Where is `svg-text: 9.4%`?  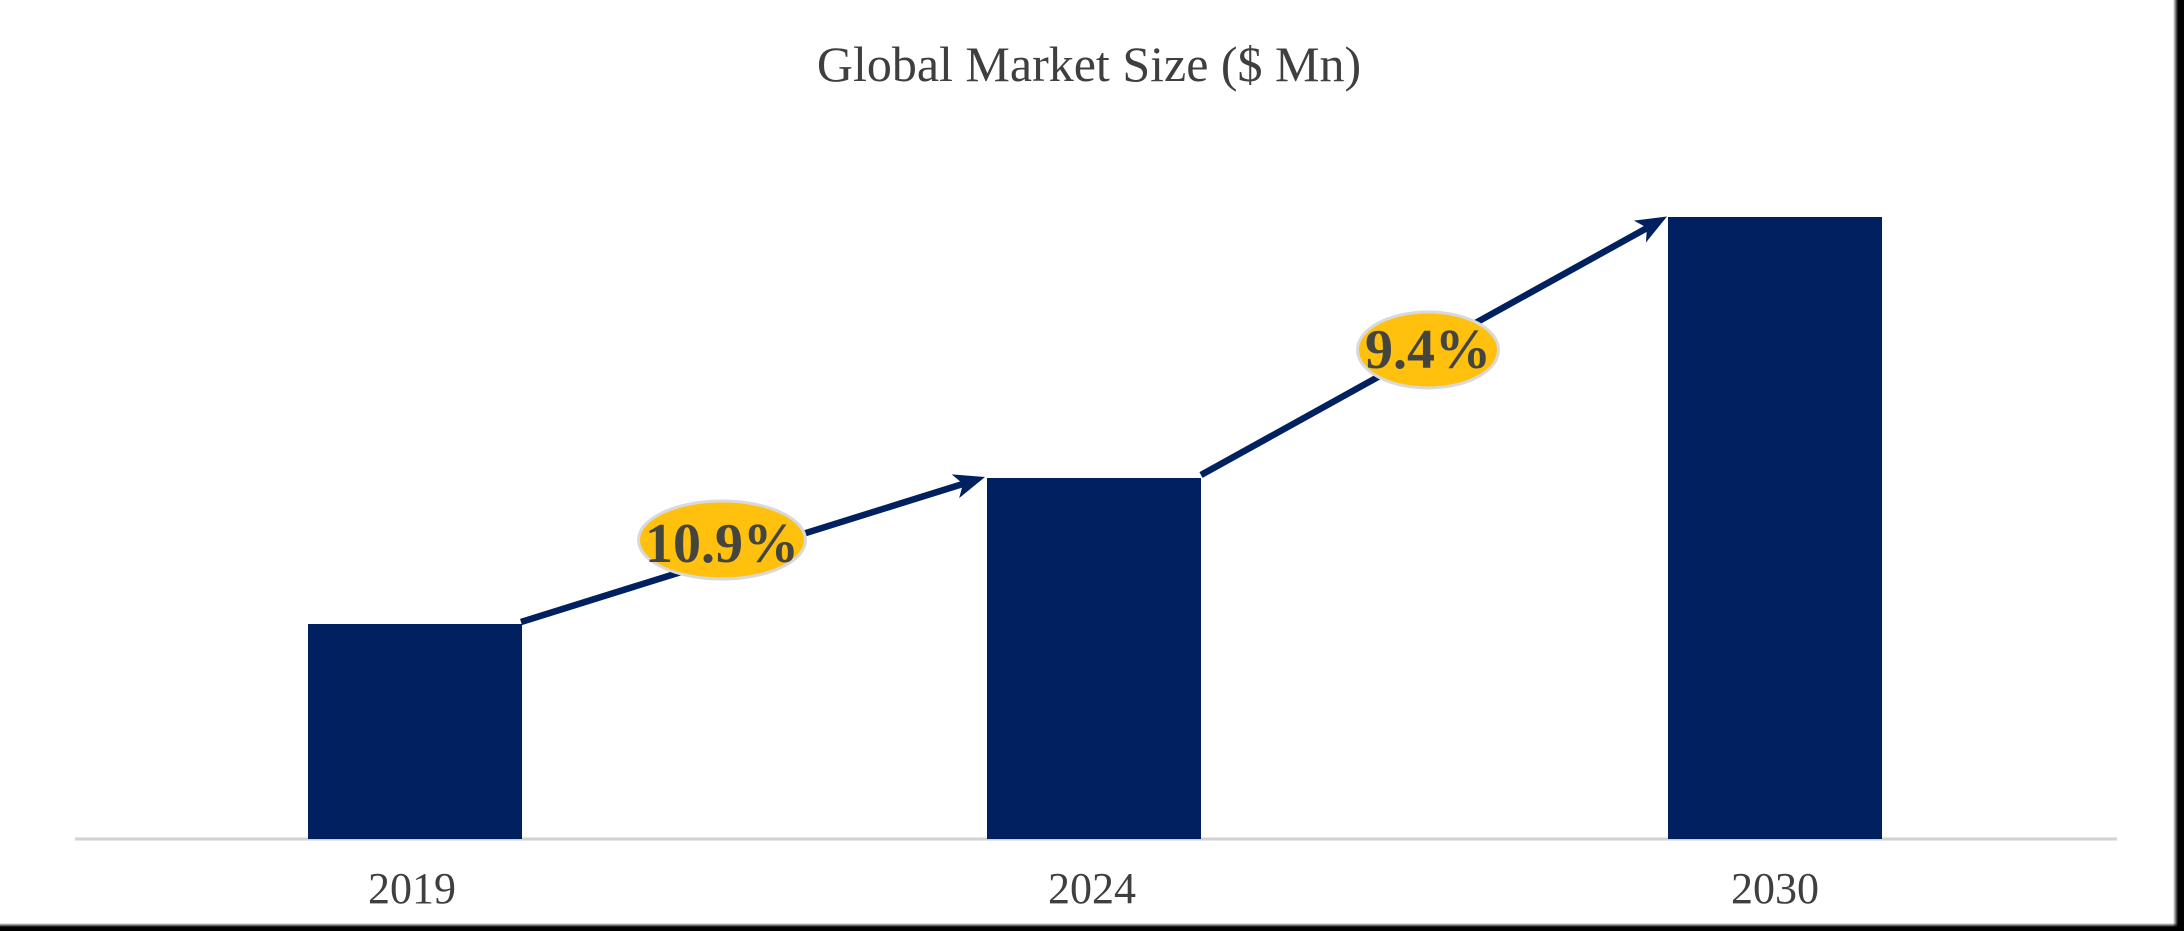 svg-text: 9.4% is located at coordinates (1428, 350).